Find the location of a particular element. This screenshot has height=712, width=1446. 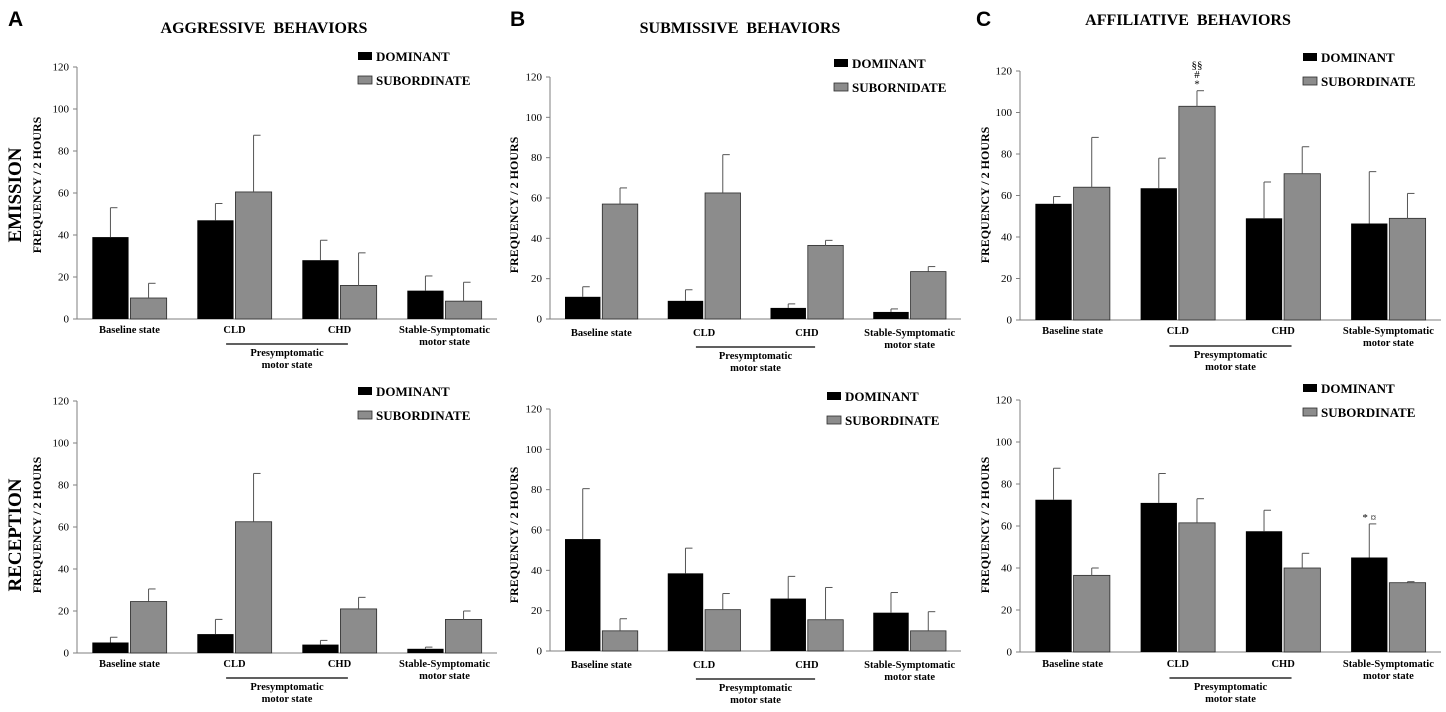

panel-letter-c: C is located at coordinates (983, 19).